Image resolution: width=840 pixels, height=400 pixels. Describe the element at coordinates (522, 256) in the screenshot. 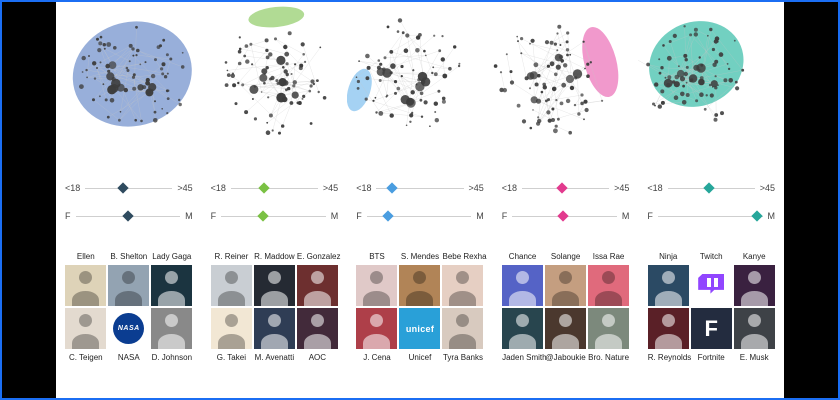

I see `avatar-label-chance: Chance` at that location.